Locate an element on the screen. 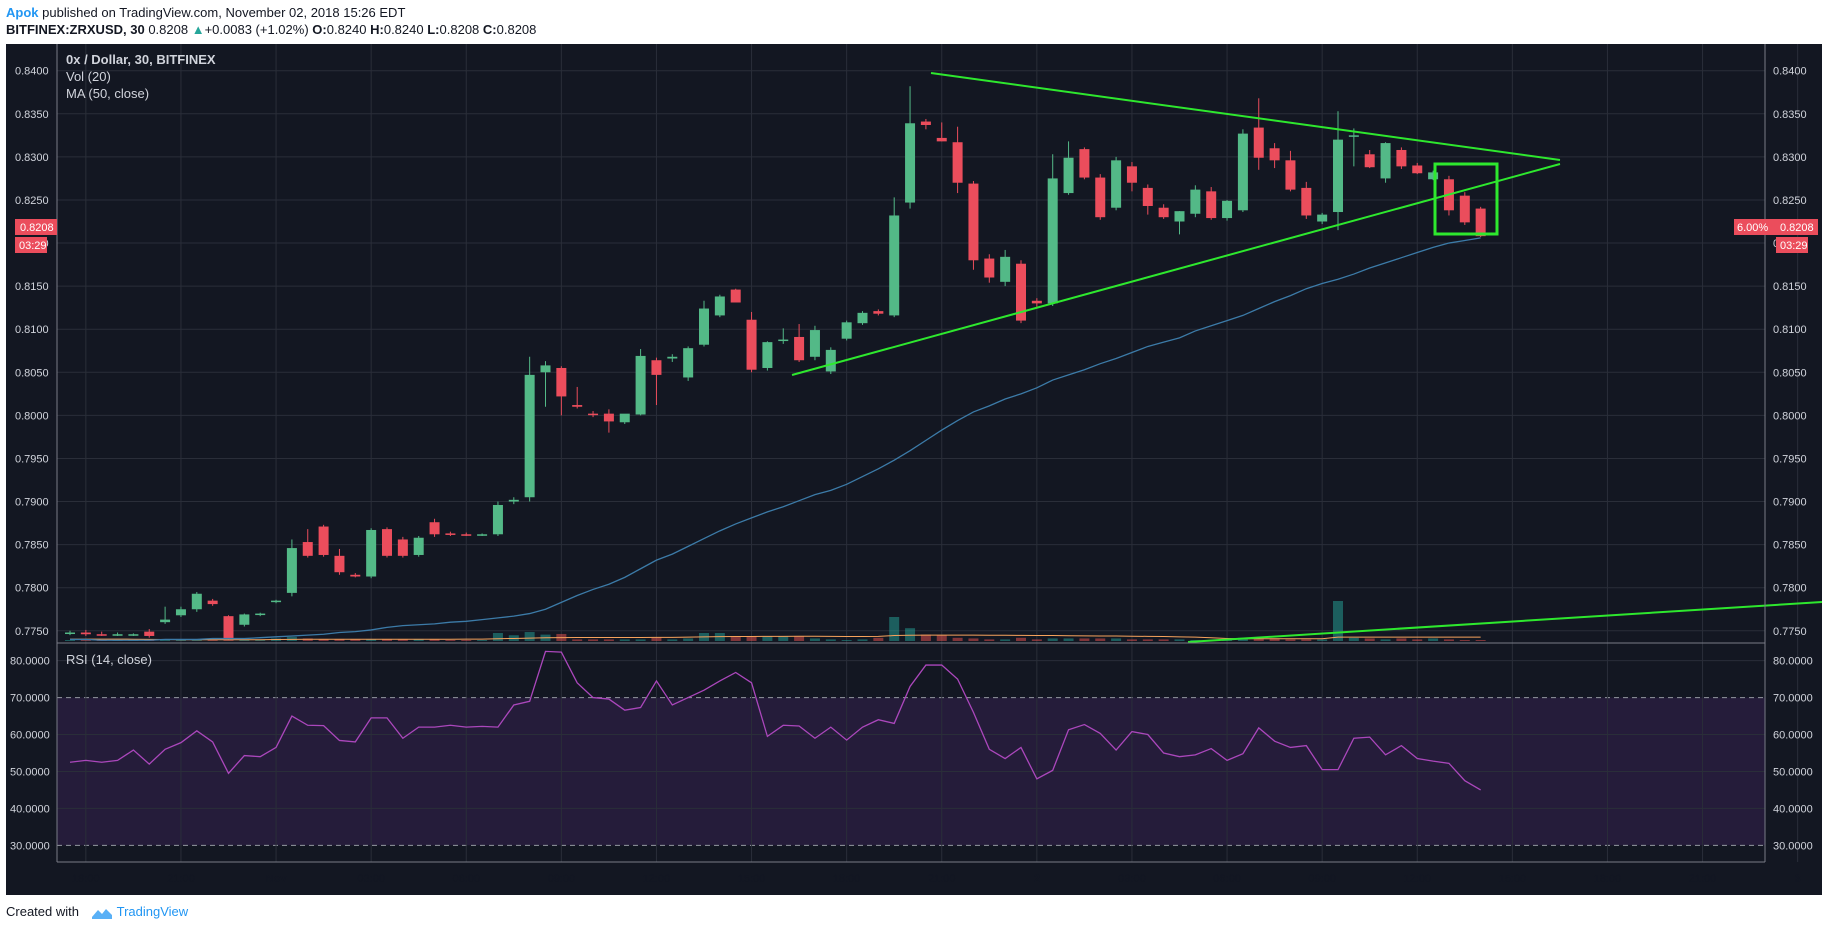 The height and width of the screenshot is (930, 1828). highlight-box is located at coordinates (1466, 199).